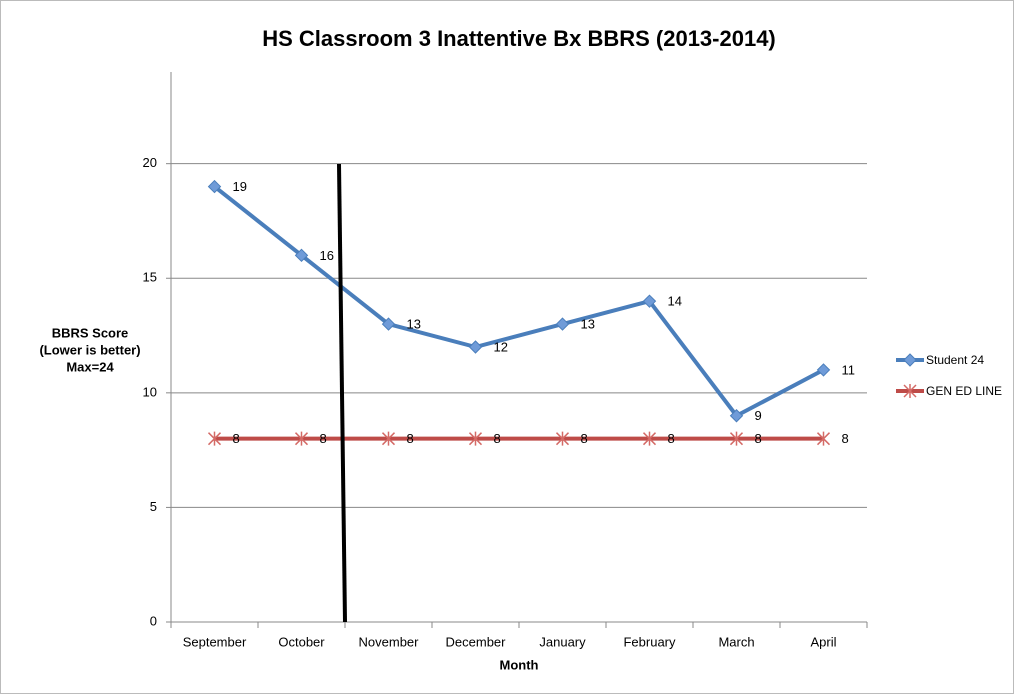 Image resolution: width=1014 pixels, height=694 pixels. What do you see at coordinates (955, 360) in the screenshot?
I see `legend-label: Student 24` at bounding box center [955, 360].